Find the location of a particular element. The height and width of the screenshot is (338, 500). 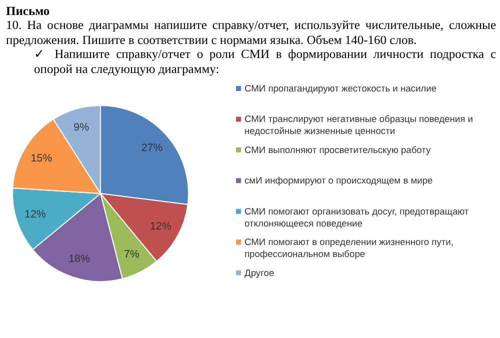

data-label: 7% is located at coordinates (132, 254).